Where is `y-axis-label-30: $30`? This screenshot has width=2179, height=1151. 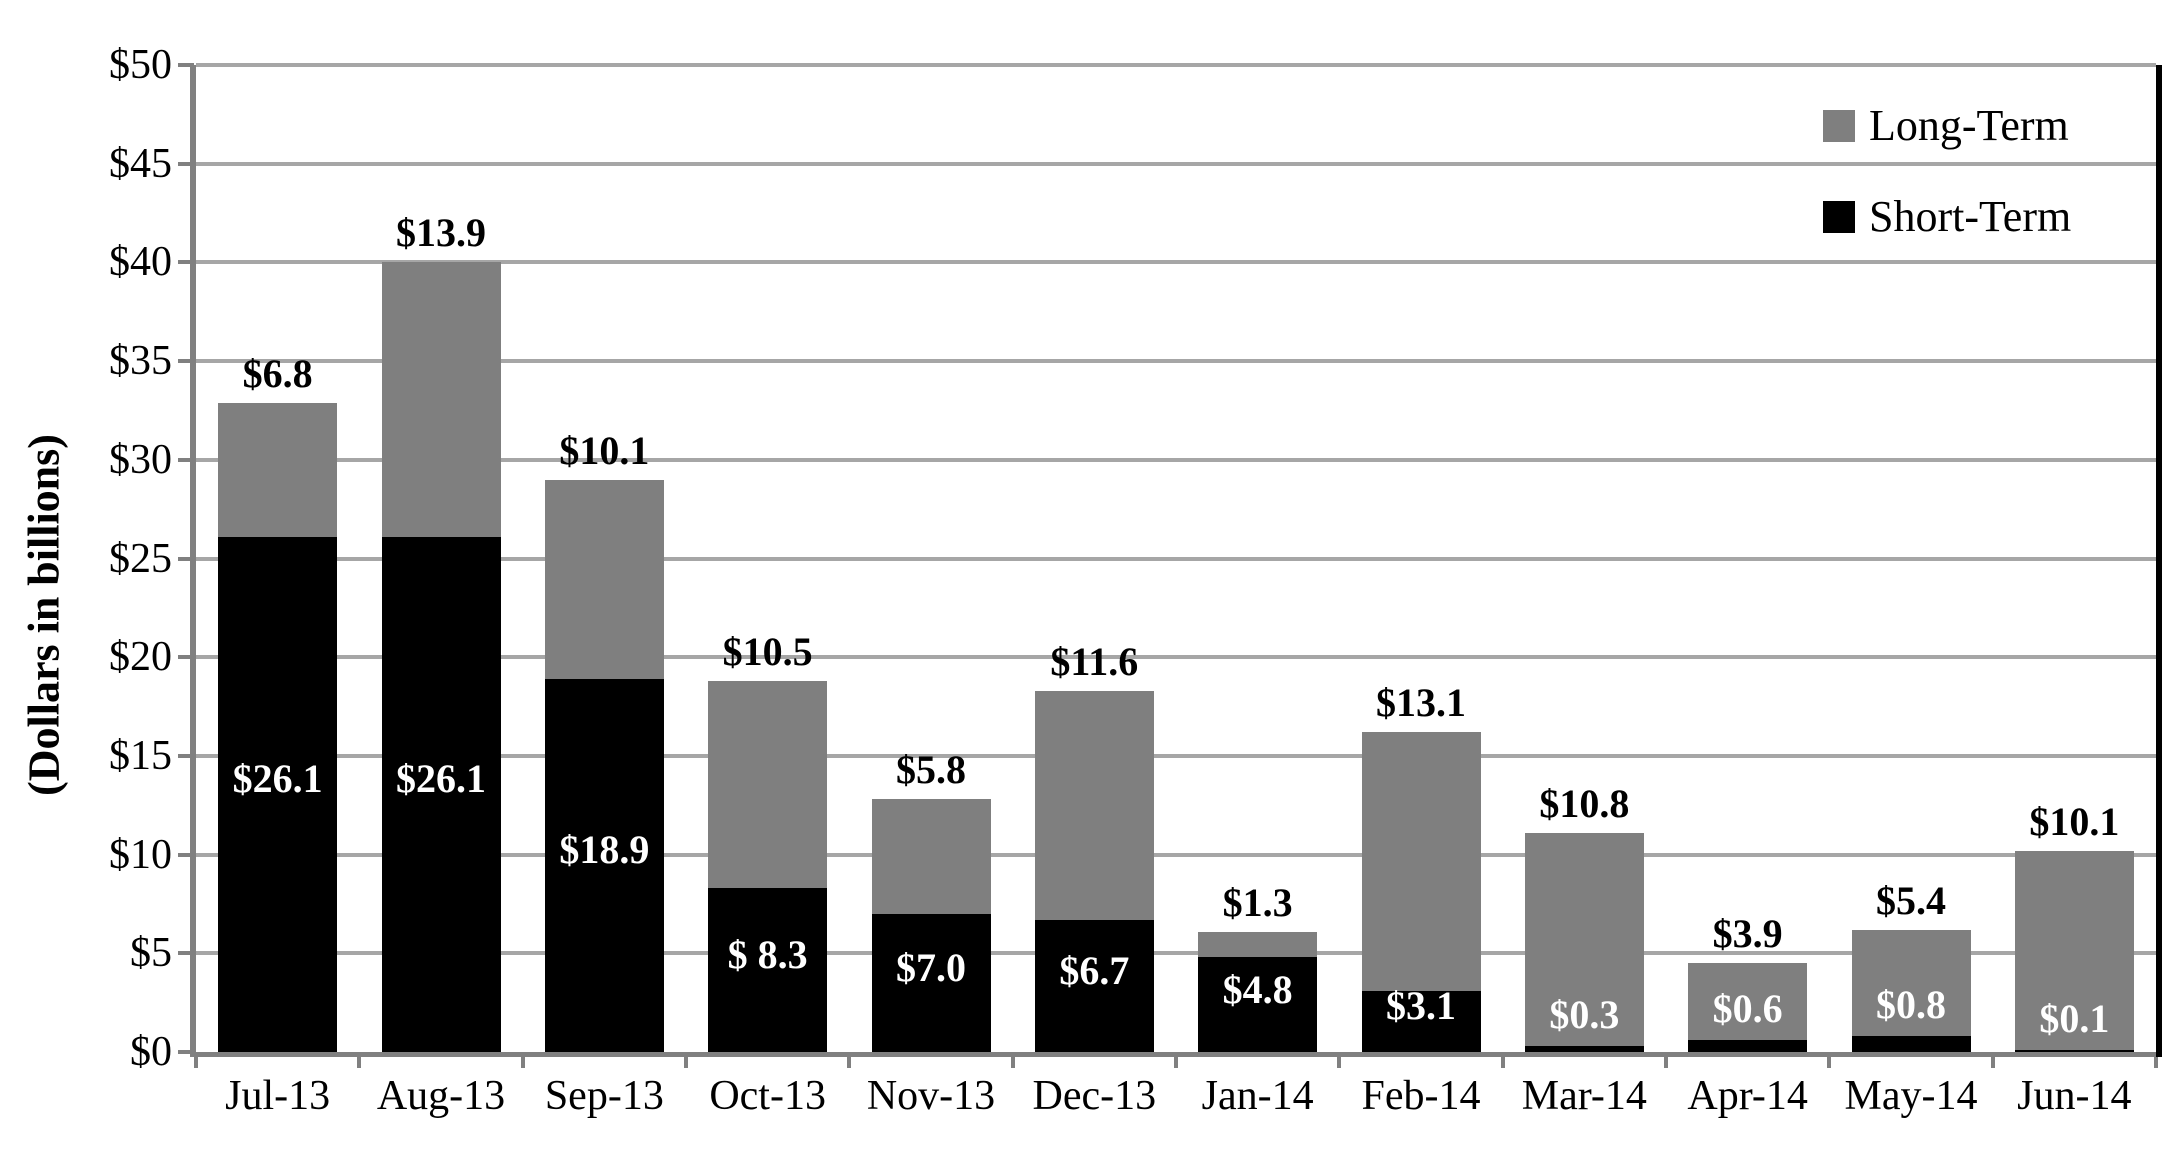 y-axis-label-30: $30 is located at coordinates (140, 459).